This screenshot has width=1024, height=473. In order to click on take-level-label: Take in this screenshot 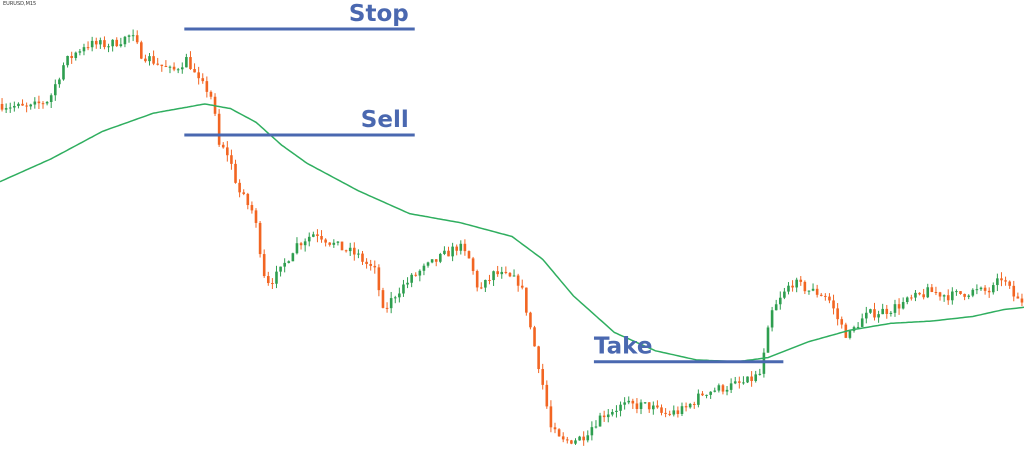, I will do `click(623, 347)`.